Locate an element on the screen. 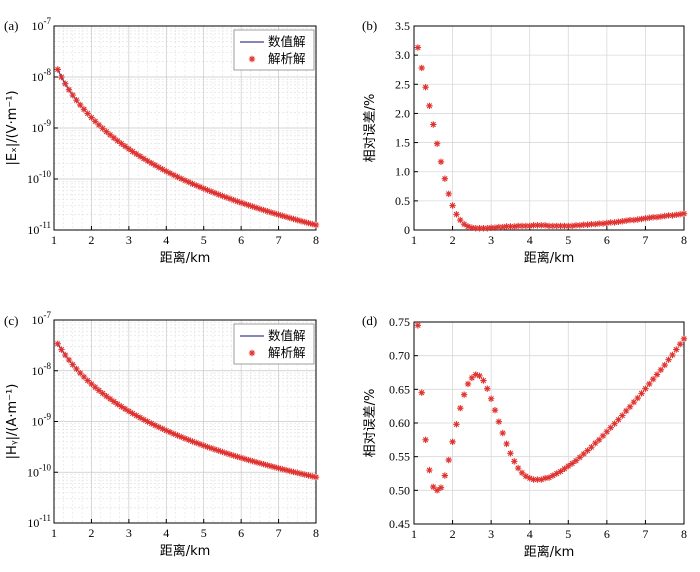 This screenshot has height=572, width=700. panel-label: (c) is located at coordinates (11, 320).